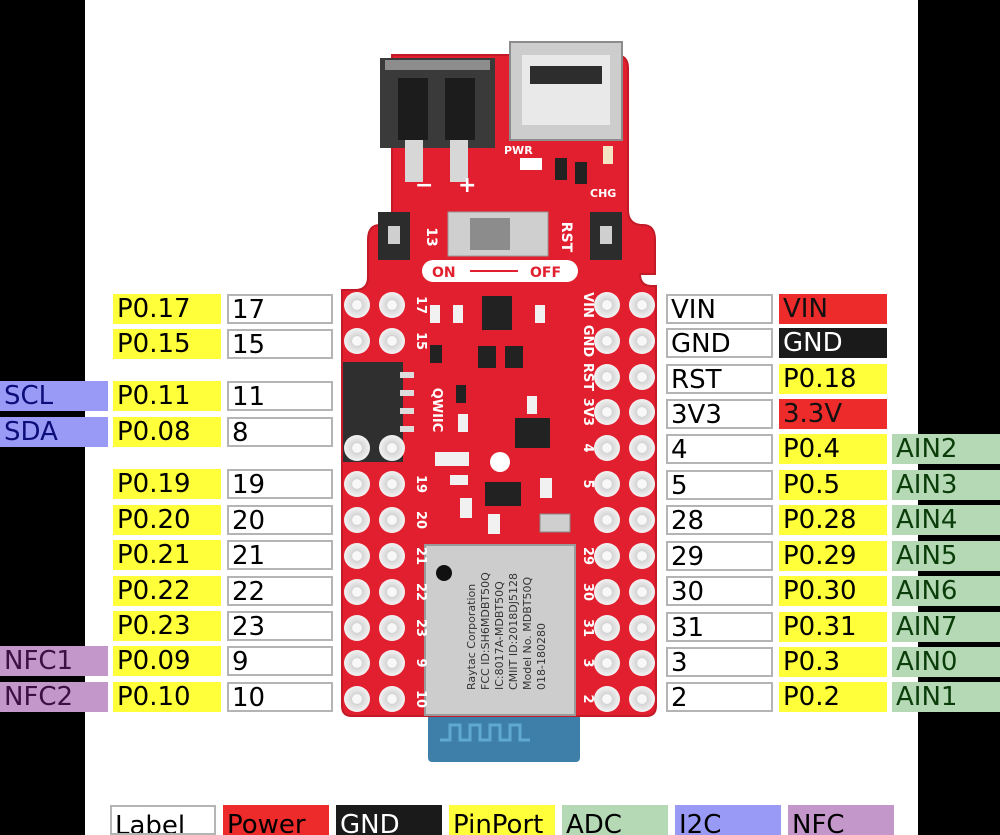 This screenshot has height=835, width=1000. I want to click on pad-left-inner-9-hole, so click(392, 628).